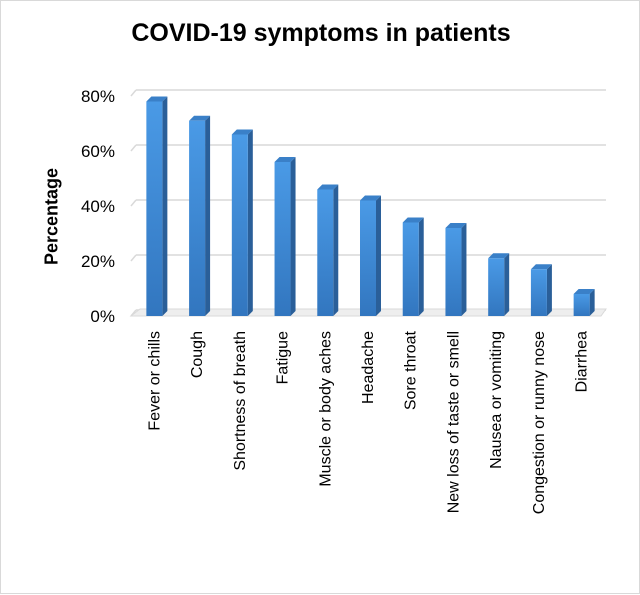 The width and height of the screenshot is (640, 595). What do you see at coordinates (98, 151) in the screenshot?
I see `y-tick-label: 60%` at bounding box center [98, 151].